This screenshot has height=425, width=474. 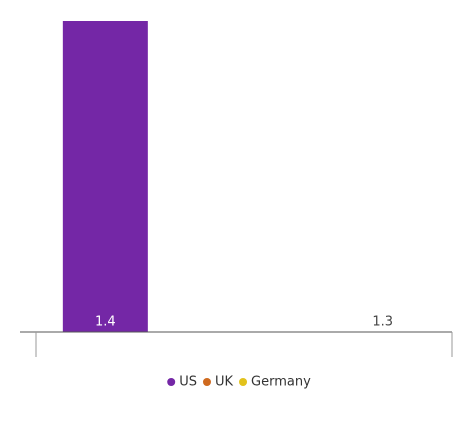 I want to click on legend-item: UK, so click(x=218, y=382).